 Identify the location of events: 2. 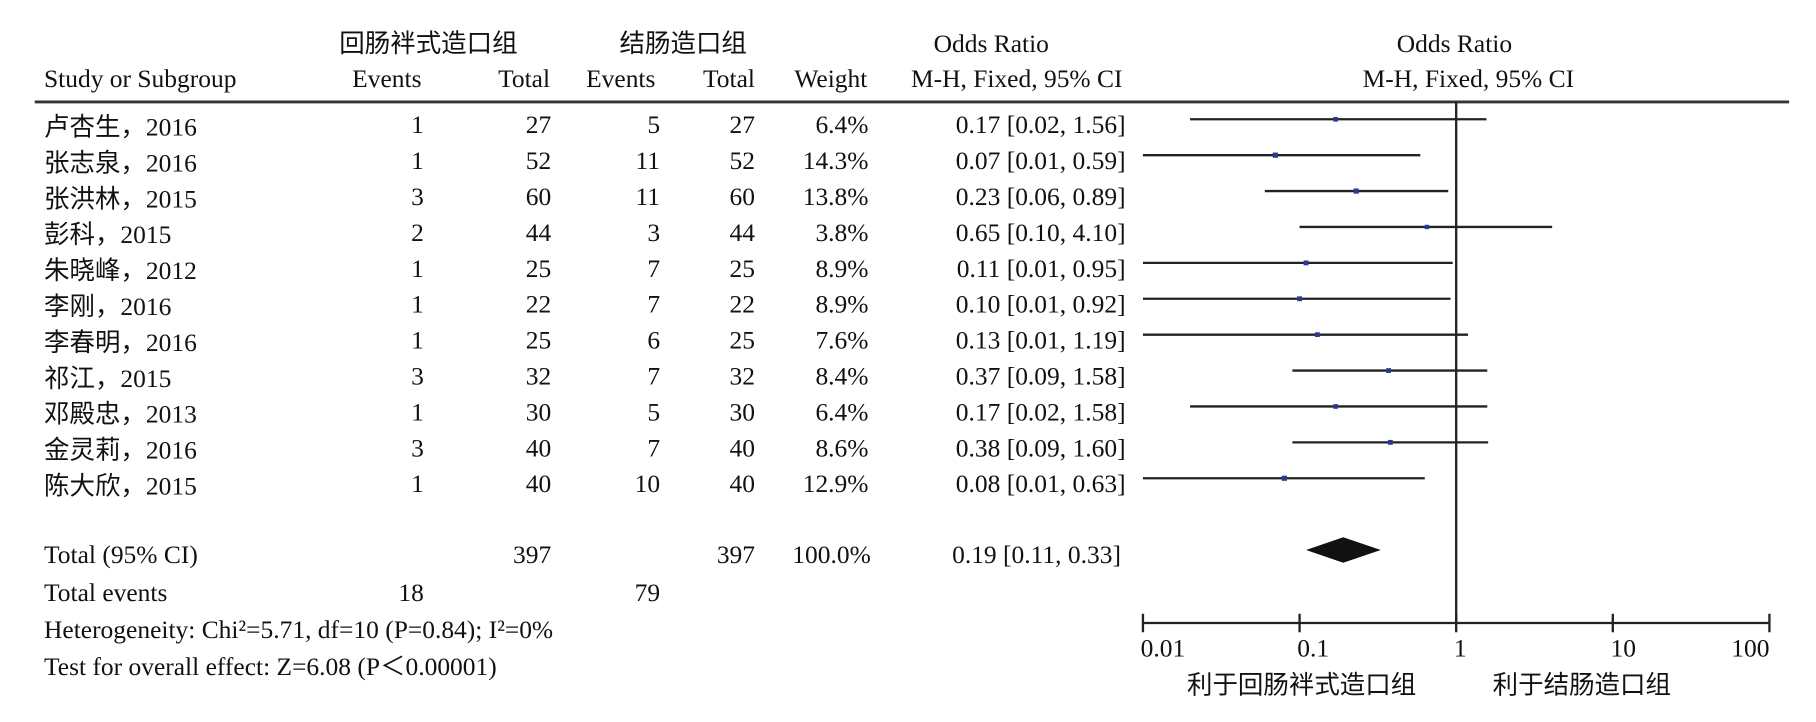
(417, 232).